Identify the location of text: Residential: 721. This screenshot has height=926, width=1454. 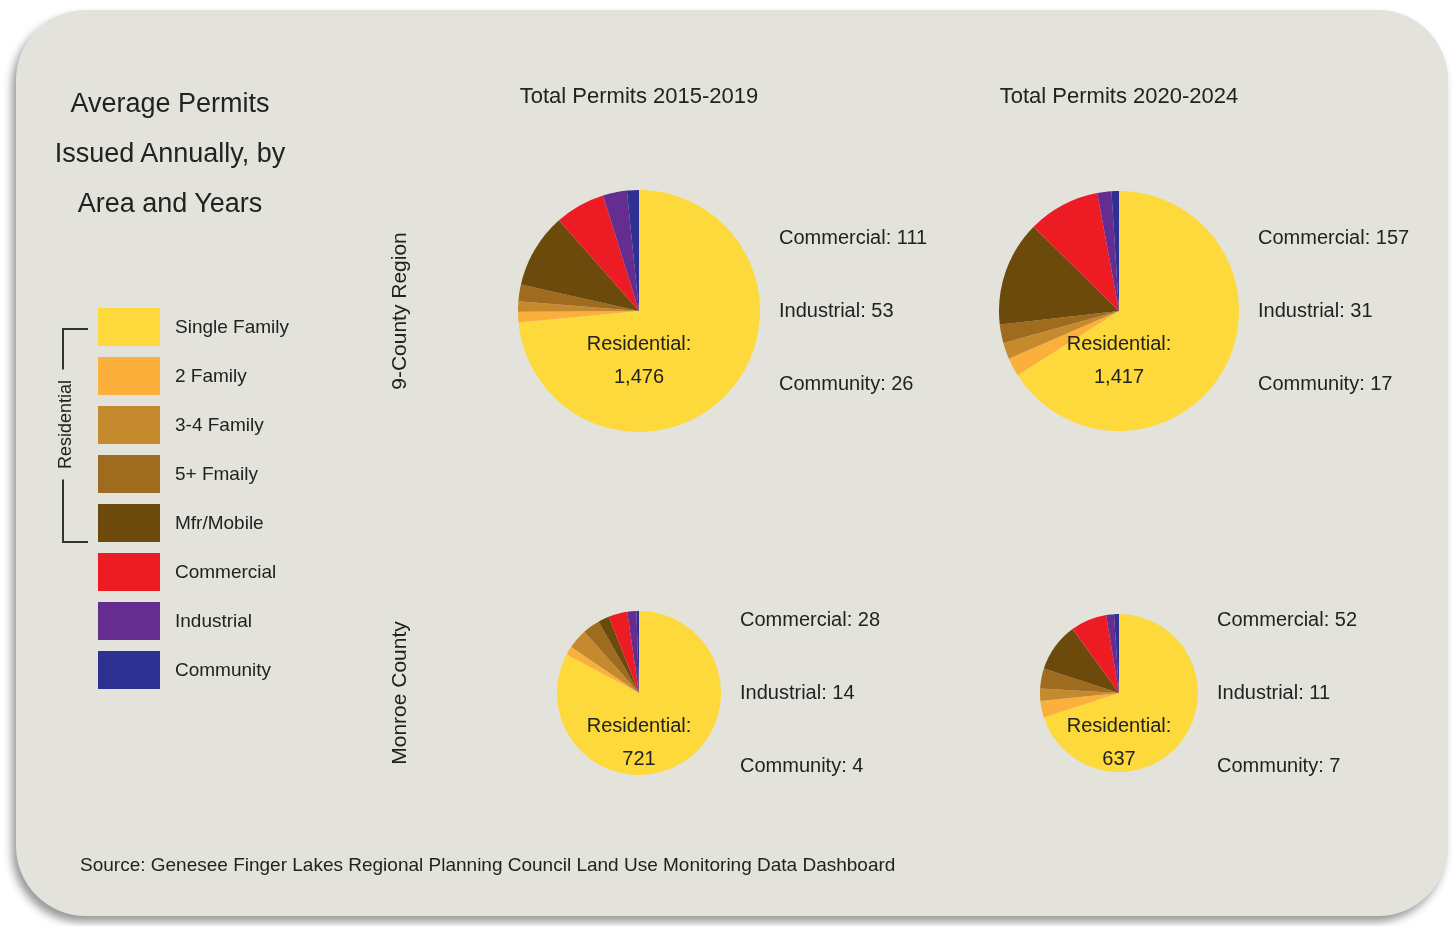
(639, 741).